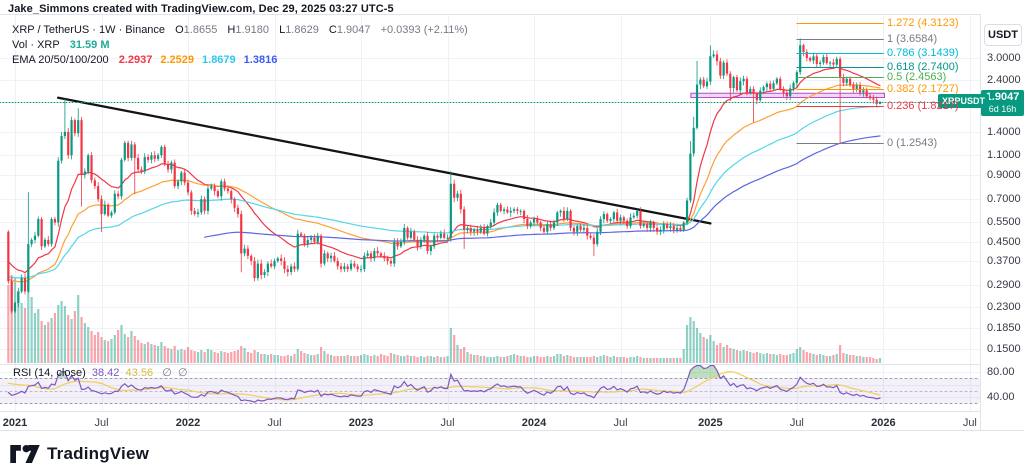 This screenshot has height=473, width=1024. I want to click on fib-level-label: 0 (1.2543), so click(912, 142).